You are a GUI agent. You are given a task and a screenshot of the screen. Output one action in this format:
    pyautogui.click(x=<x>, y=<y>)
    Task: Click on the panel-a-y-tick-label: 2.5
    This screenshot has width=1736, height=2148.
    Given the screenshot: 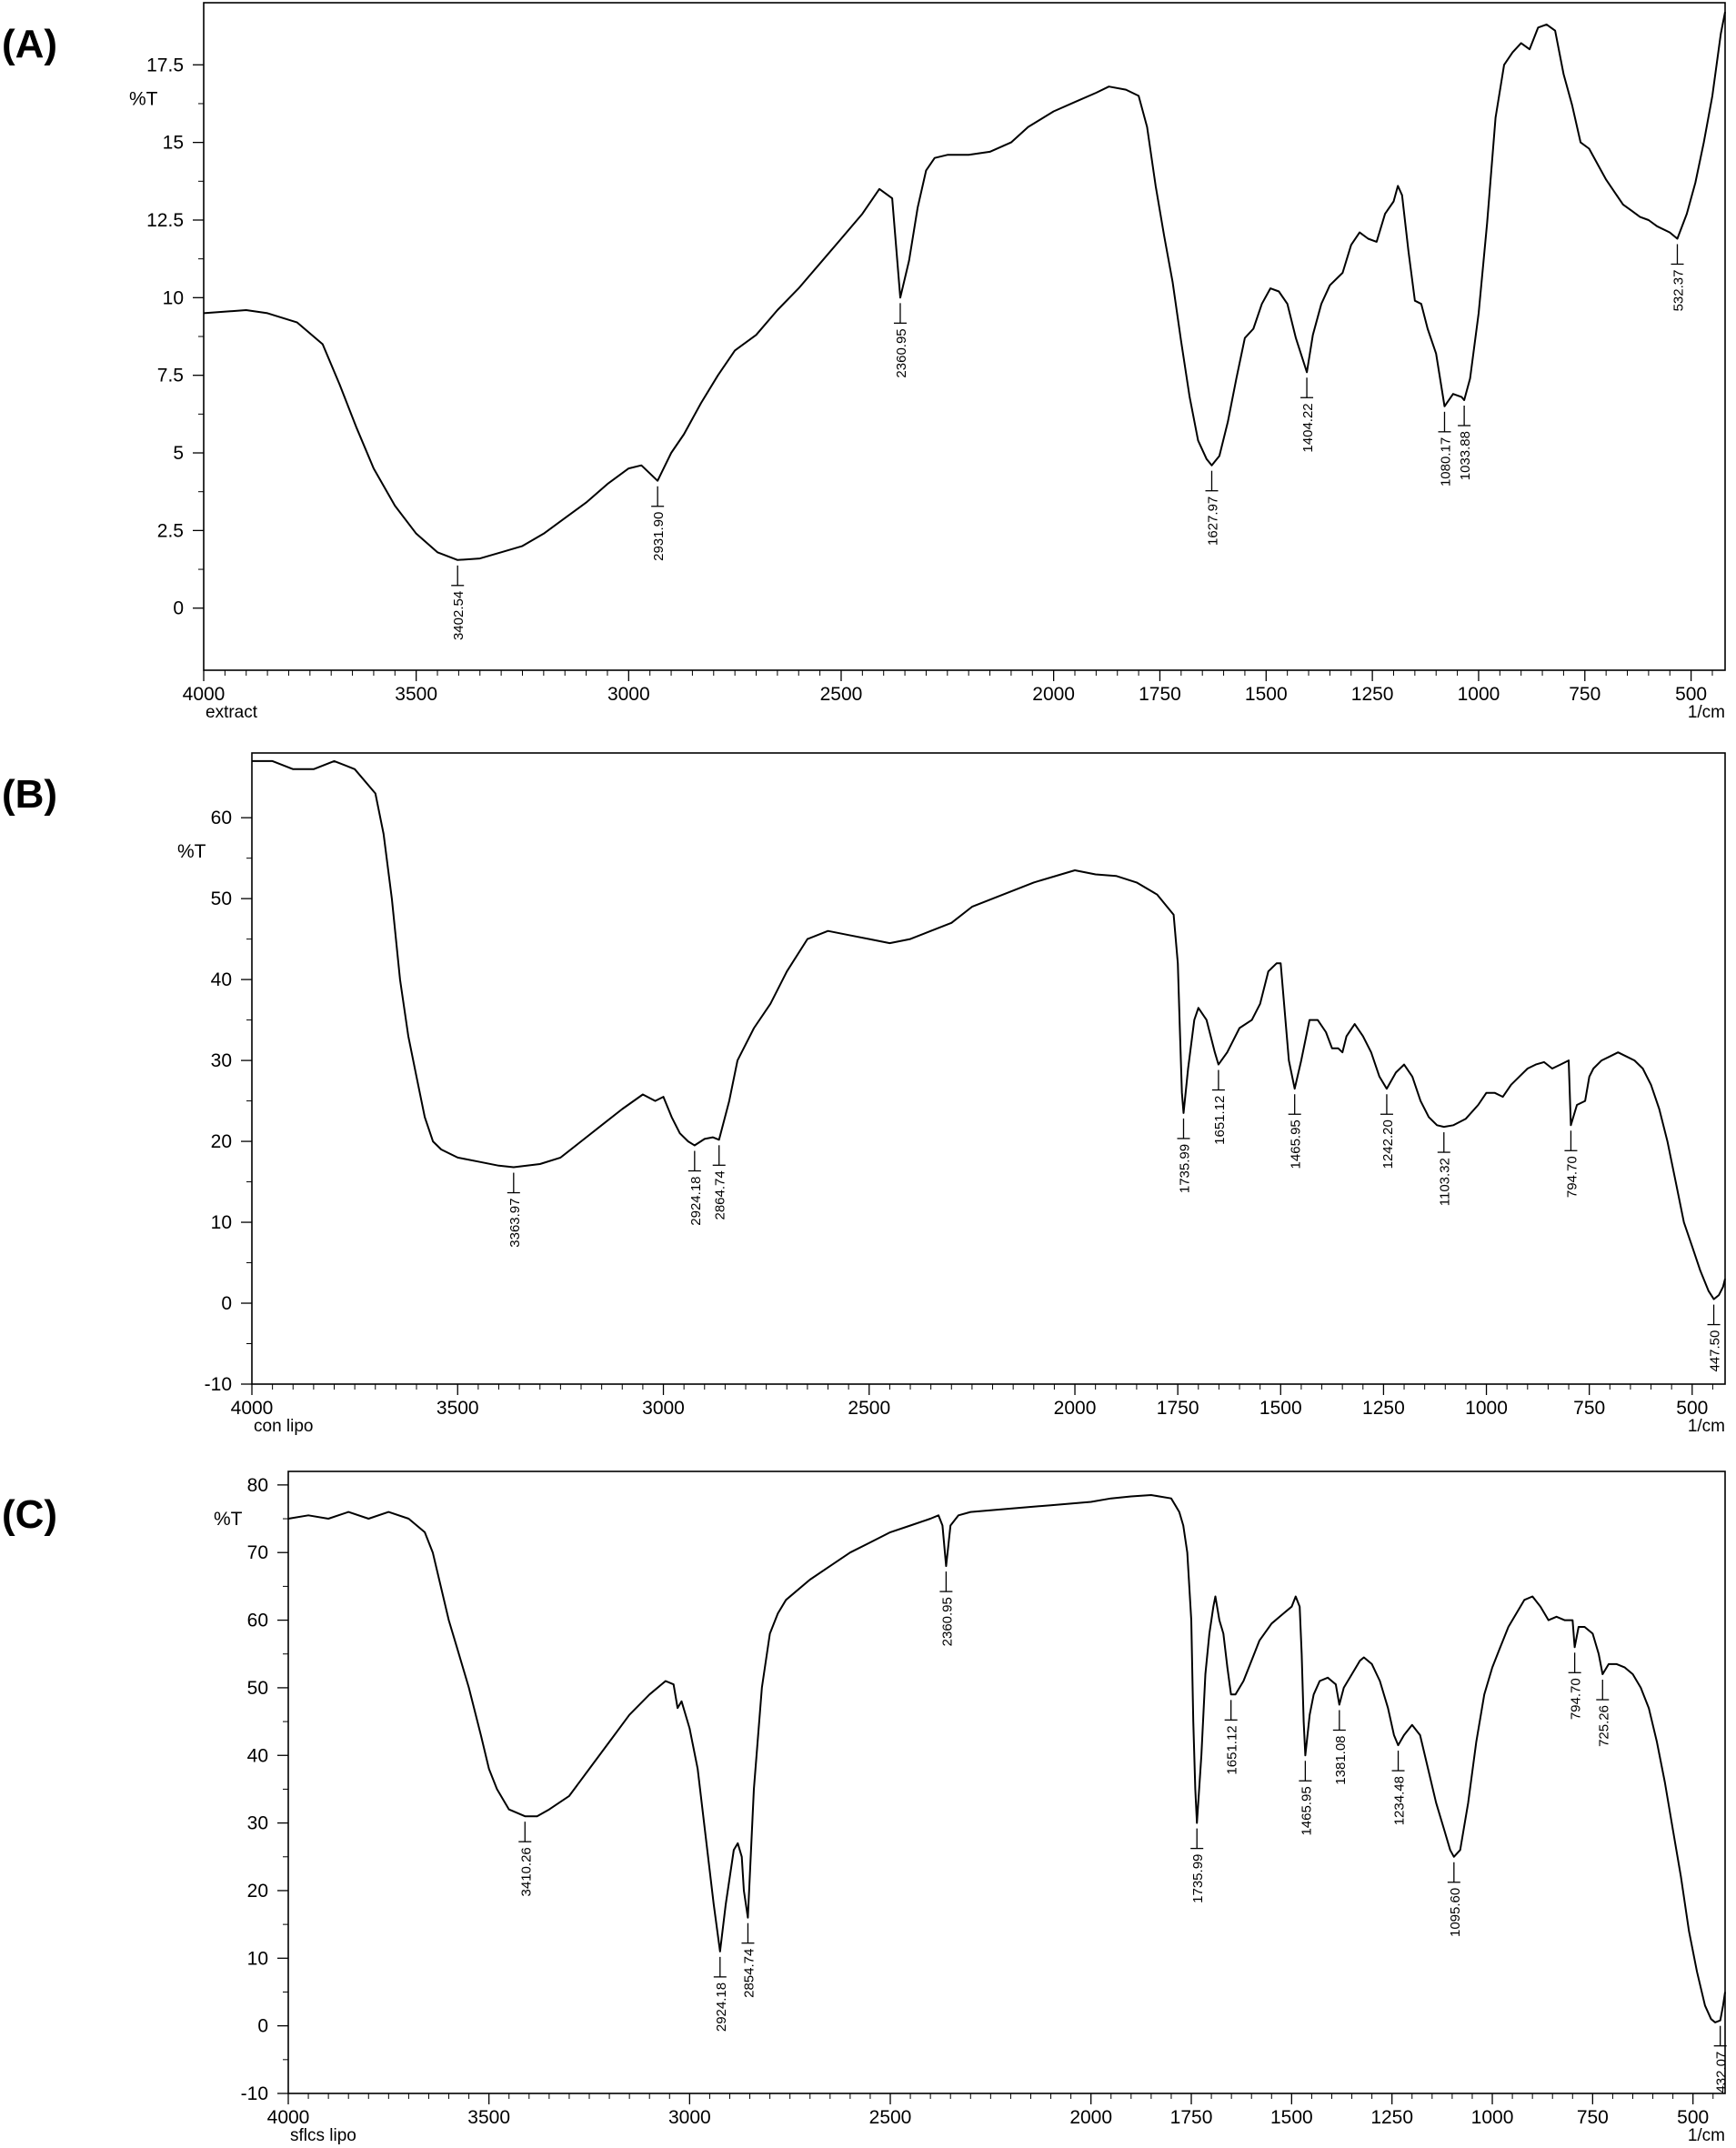 What is the action you would take?
    pyautogui.click(x=170, y=530)
    